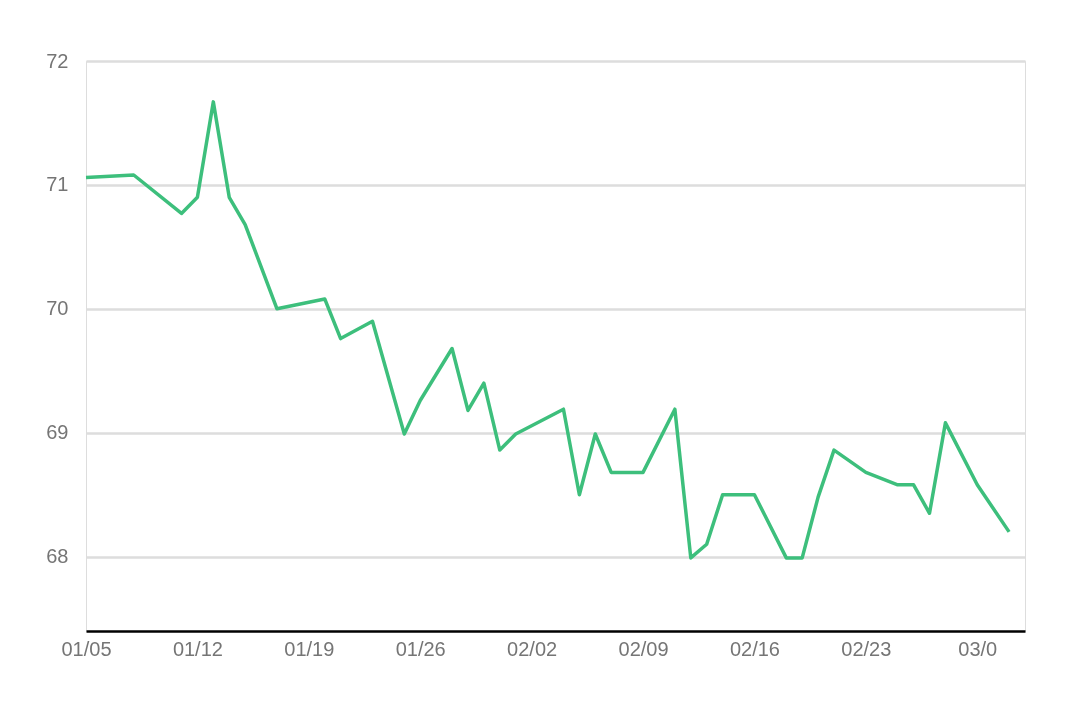 This screenshot has width=1080, height=713. Describe the element at coordinates (978, 648) in the screenshot. I see `x-tick-label: 03/0` at that location.